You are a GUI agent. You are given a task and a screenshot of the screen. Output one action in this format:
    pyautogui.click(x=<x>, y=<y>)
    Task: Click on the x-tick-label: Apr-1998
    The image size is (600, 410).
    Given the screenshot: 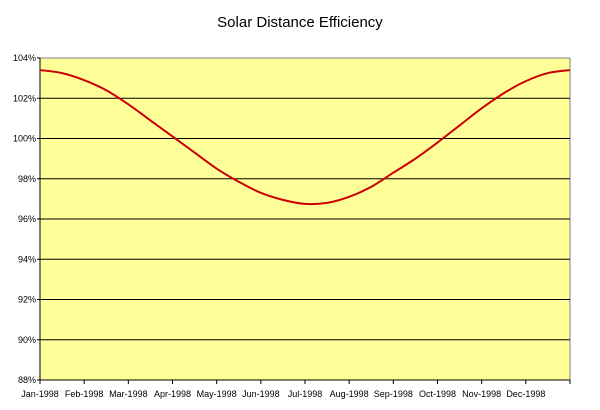 What is the action you would take?
    pyautogui.click(x=172, y=394)
    